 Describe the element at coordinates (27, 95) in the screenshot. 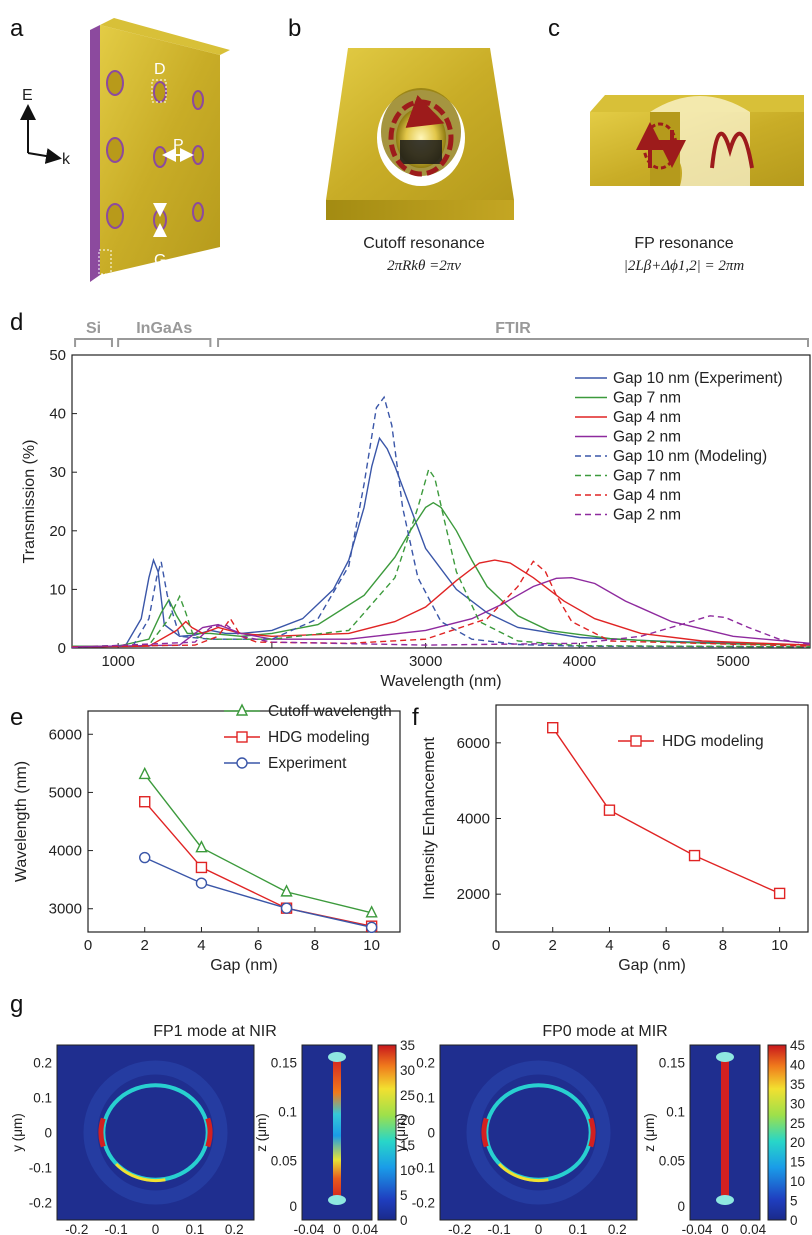

I see `e-field-label: E` at that location.